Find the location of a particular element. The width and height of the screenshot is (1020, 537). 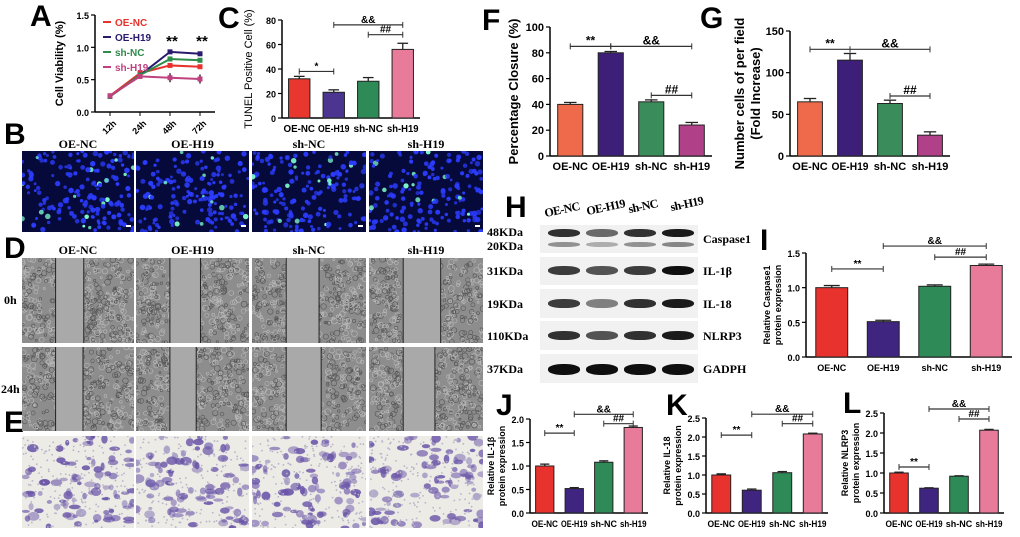

y-axis-label: Relative Caspase1 is located at coordinates (767, 304).